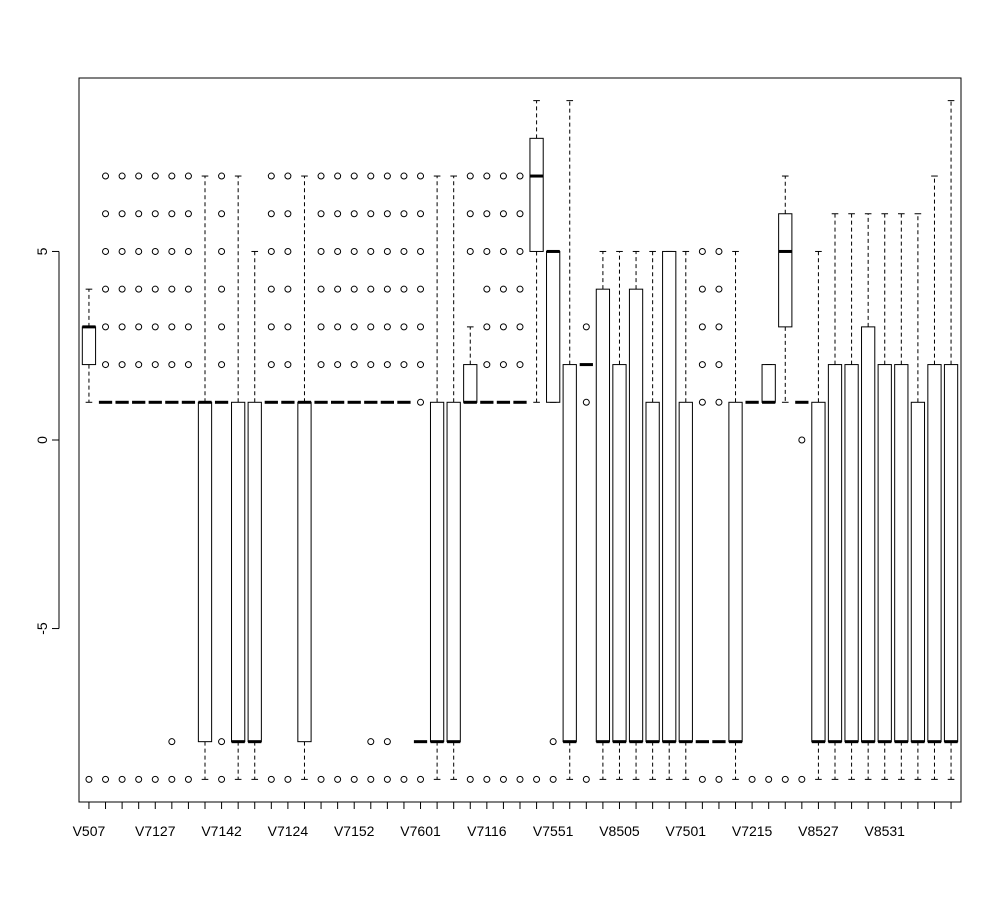 The image size is (1001, 900). What do you see at coordinates (47, 441) in the screenshot?
I see `y-axis: -5 0 5` at bounding box center [47, 441].